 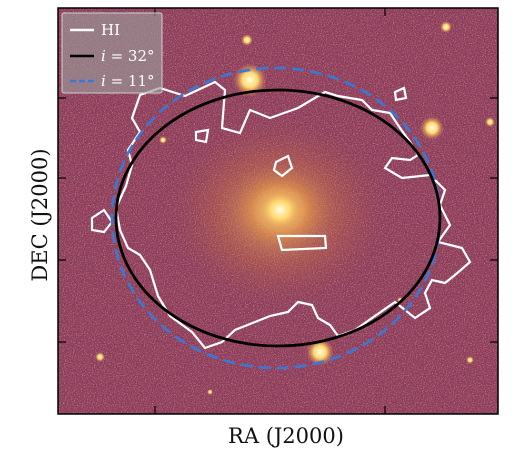 I want to click on legend-label-hi: HI, so click(x=110, y=30).